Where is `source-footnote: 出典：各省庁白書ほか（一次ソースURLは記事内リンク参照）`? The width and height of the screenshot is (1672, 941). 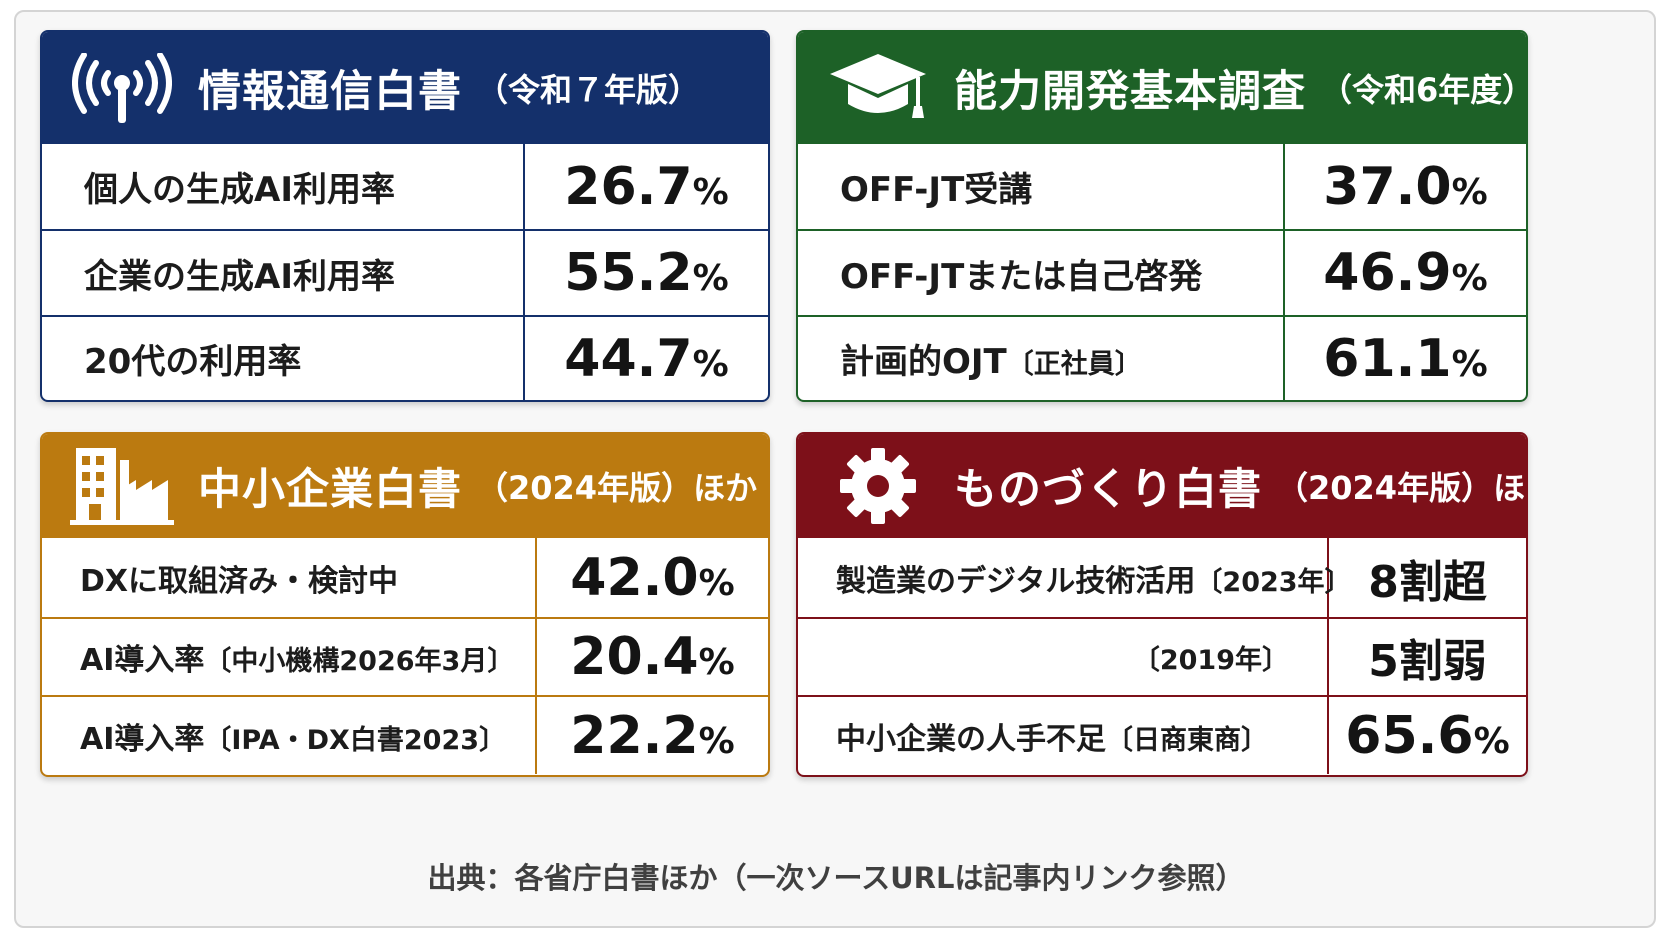
source-footnote: 出典：各省庁白書ほか（一次ソースURLは記事内リンク参照） is located at coordinates (836, 878).